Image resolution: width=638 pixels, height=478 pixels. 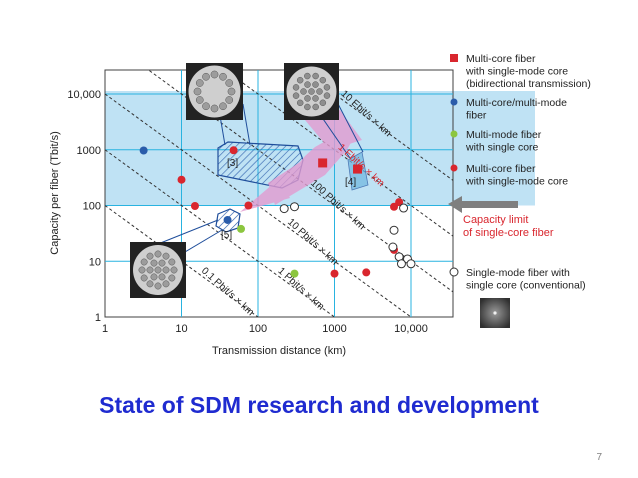 What do you see at coordinates (495, 220) in the screenshot?
I see `capacity-limit-label-line1: Capacity limit` at bounding box center [495, 220].